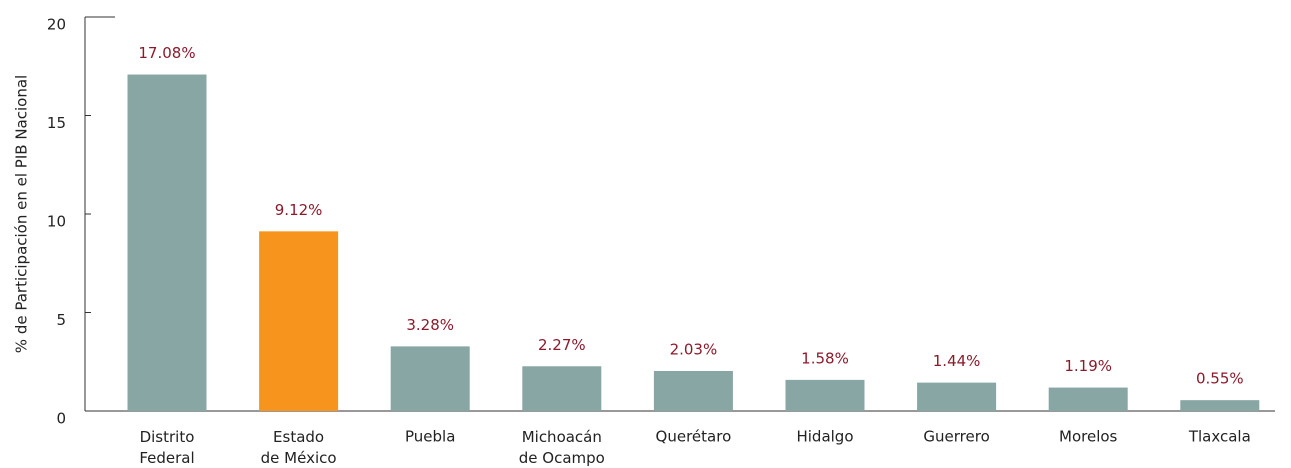  What do you see at coordinates (56, 25) in the screenshot?
I see `y-tick-label: 20` at bounding box center [56, 25].